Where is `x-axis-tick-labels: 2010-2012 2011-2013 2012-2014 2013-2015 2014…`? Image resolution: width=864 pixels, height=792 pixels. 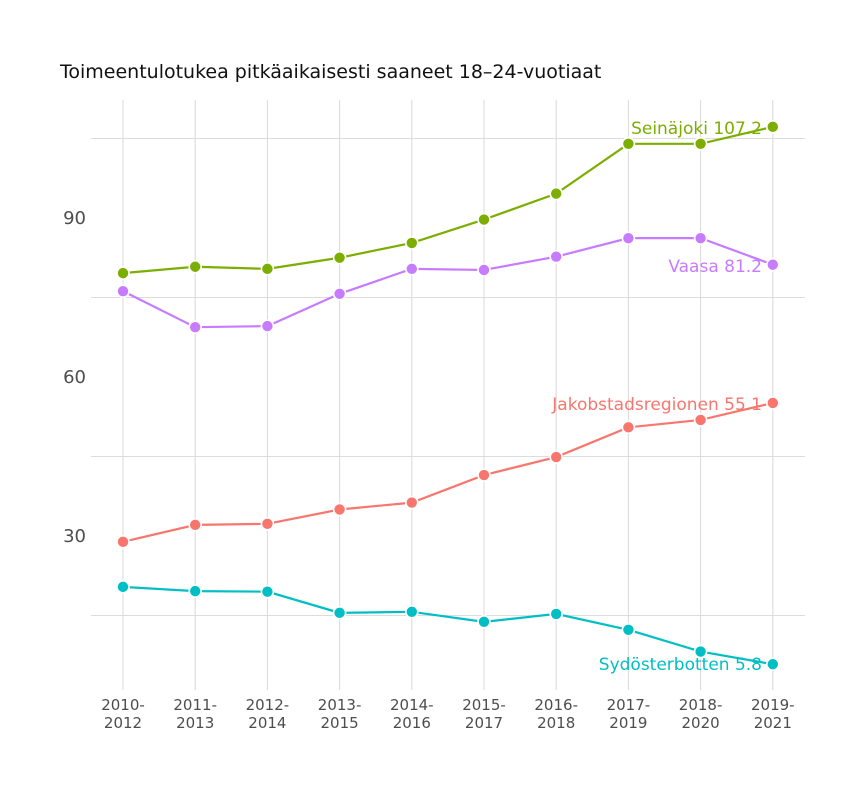 x-axis-tick-labels: 2010-2012 2011-2013 2012-2014 2013-2015 2014… is located at coordinates (447, 714).